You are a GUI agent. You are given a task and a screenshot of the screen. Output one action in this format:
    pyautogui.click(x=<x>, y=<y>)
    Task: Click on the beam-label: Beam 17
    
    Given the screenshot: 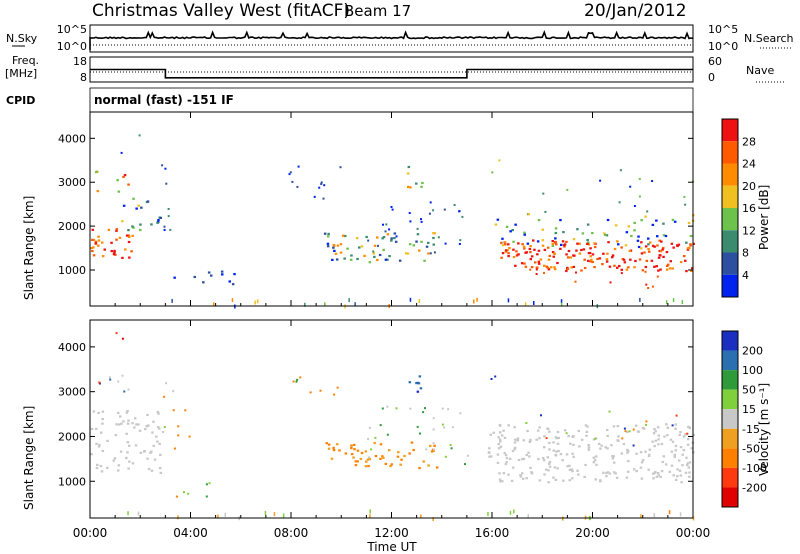 What is the action you would take?
    pyautogui.click(x=377, y=11)
    